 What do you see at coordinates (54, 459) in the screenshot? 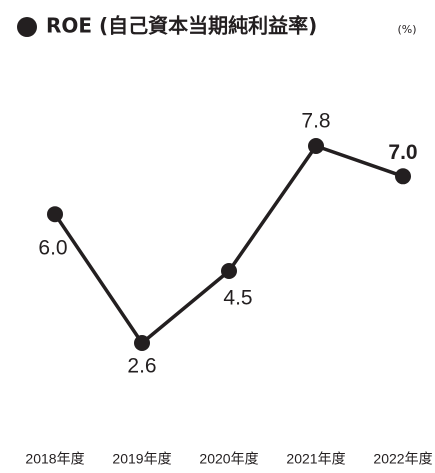
I see `x-tick-label: 2018年度` at bounding box center [54, 459].